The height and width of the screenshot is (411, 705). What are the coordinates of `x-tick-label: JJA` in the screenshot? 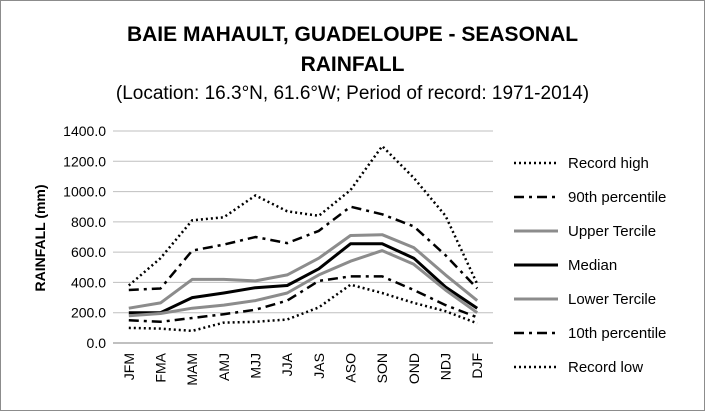 It's located at (287, 364).